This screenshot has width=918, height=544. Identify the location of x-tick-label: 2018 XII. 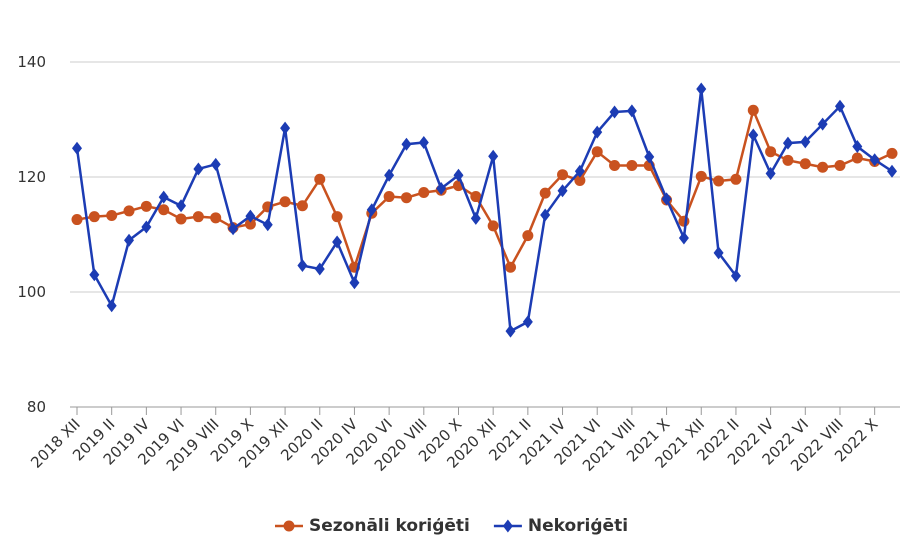
(55, 443).